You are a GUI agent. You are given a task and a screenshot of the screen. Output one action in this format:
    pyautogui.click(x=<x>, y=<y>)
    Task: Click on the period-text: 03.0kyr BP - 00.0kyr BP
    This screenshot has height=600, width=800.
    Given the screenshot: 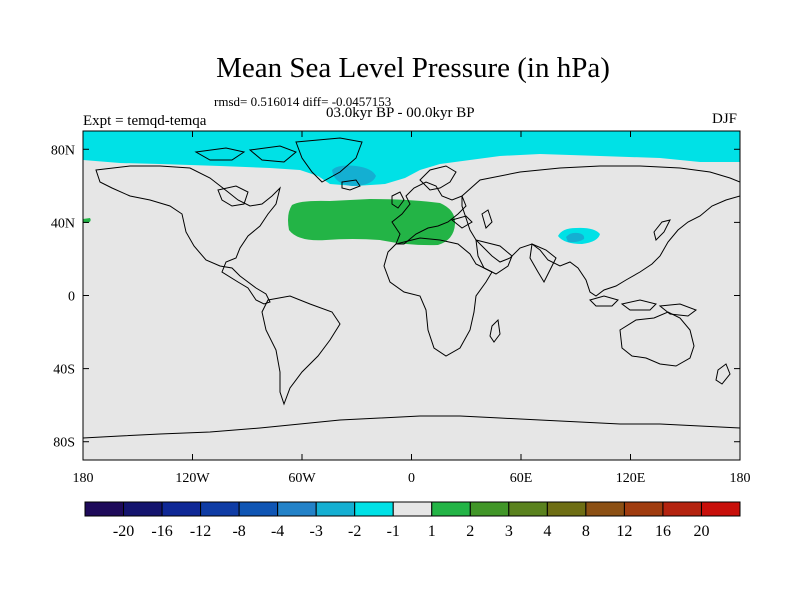 What is the action you would take?
    pyautogui.click(x=400, y=113)
    